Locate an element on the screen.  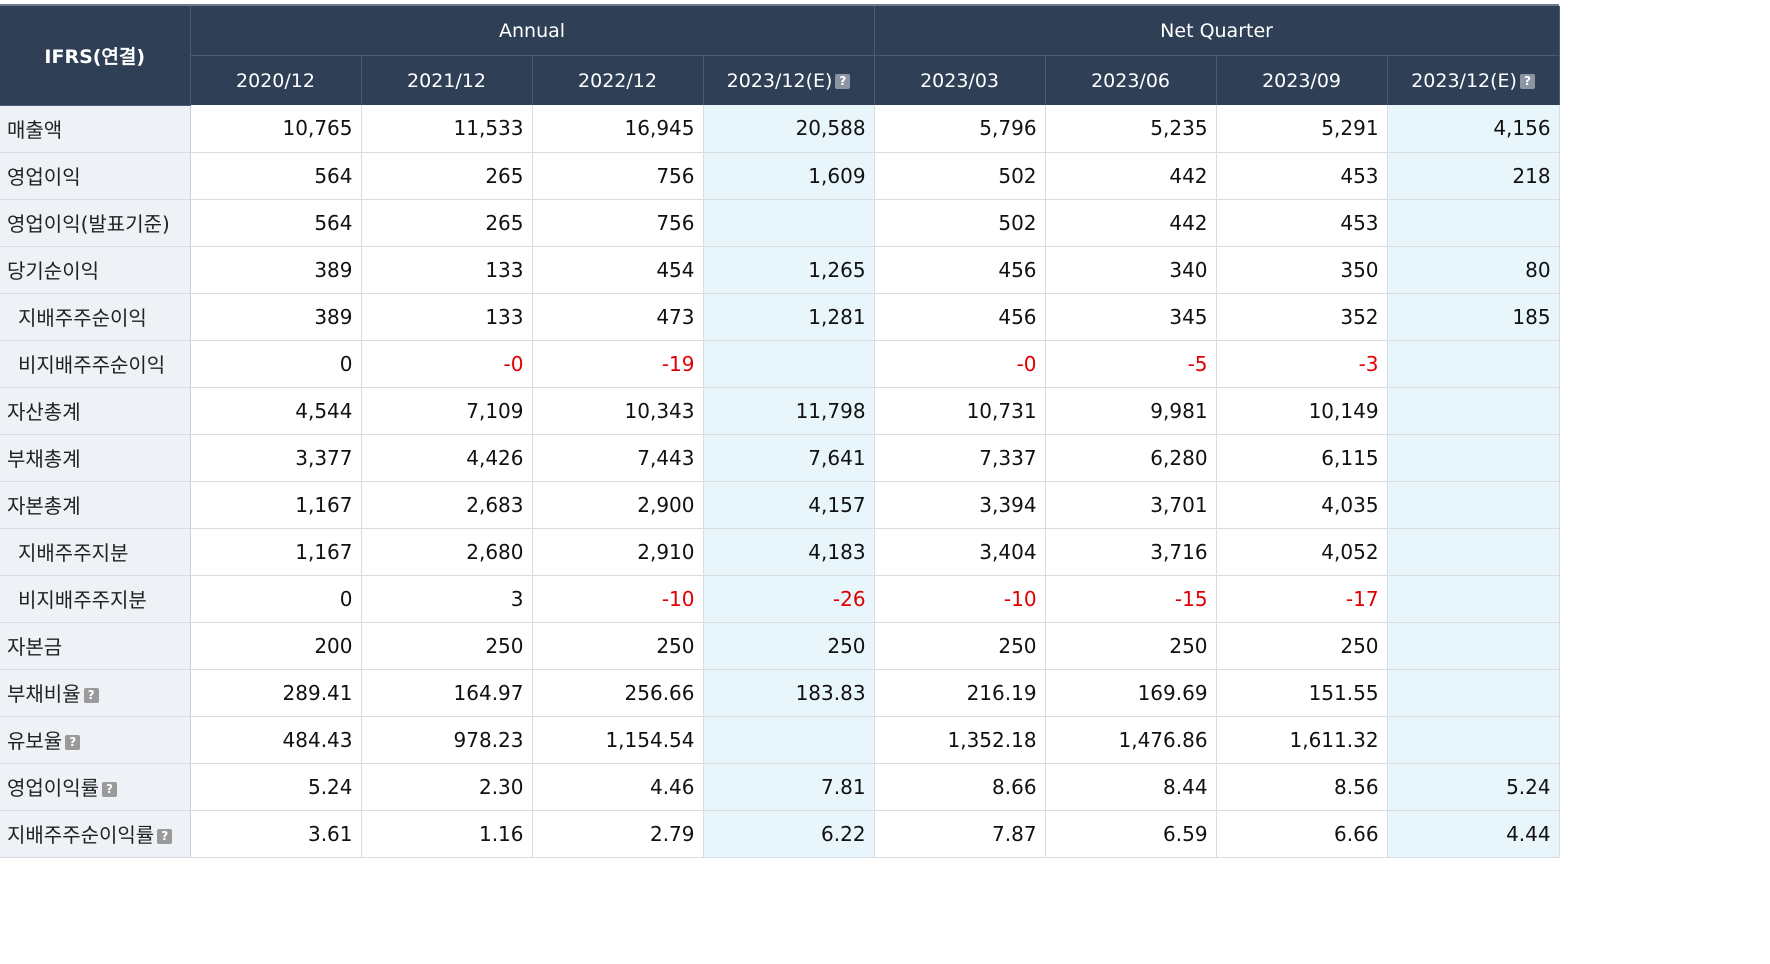
table-row: 영업이익률? 5.24 2.30 4.46 7.81 8.66 8.44 8.56 5.24 is located at coordinates (780, 787).